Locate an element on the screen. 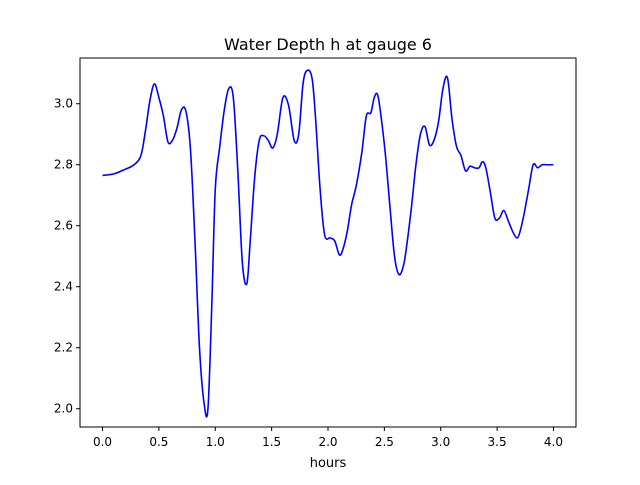  y-tick-label: 2.8 is located at coordinates (63, 165).